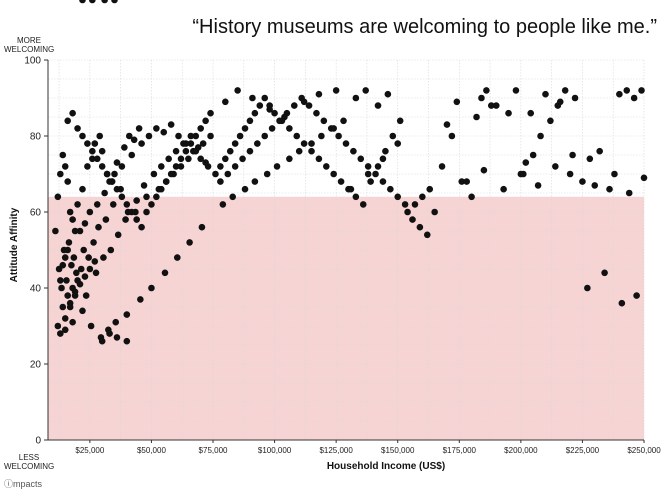  What do you see at coordinates (151, 450) in the screenshot?
I see `x-tick-label: $50,000` at bounding box center [151, 450].